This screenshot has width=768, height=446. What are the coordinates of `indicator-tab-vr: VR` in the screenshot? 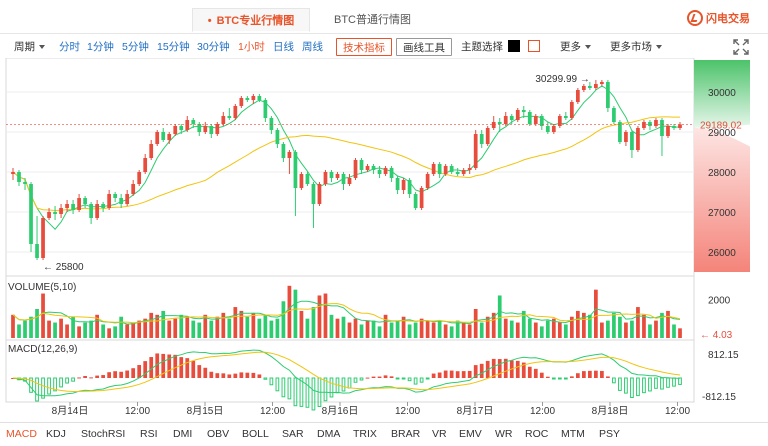 It's located at (439, 434).